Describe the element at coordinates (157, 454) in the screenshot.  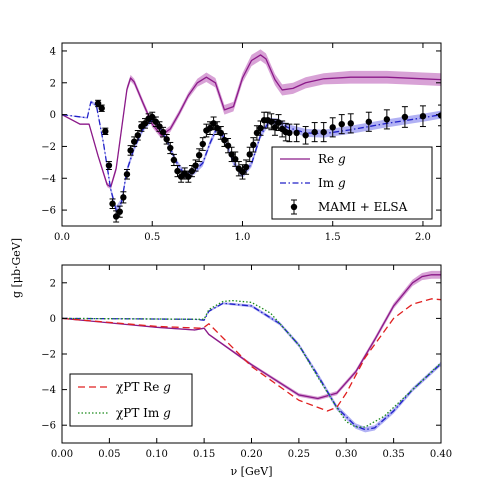
I see `x-tick-label: 0.10` at that location.